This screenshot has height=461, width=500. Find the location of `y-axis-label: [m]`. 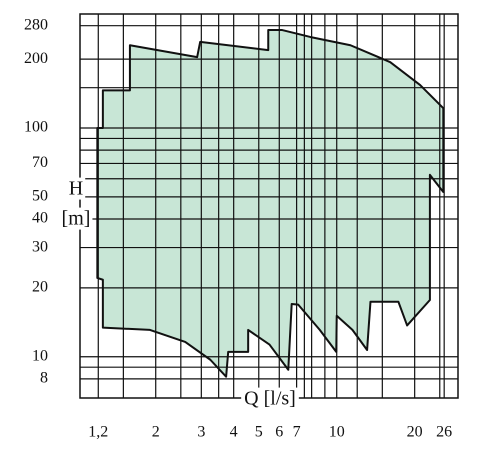

y-axis-label: [m] is located at coordinates (76, 219).